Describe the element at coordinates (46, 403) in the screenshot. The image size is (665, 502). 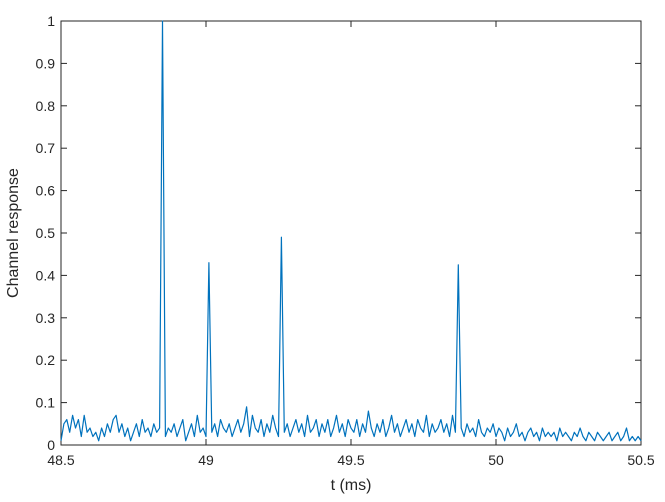
I see `y-tick-label: 0.1` at that location.